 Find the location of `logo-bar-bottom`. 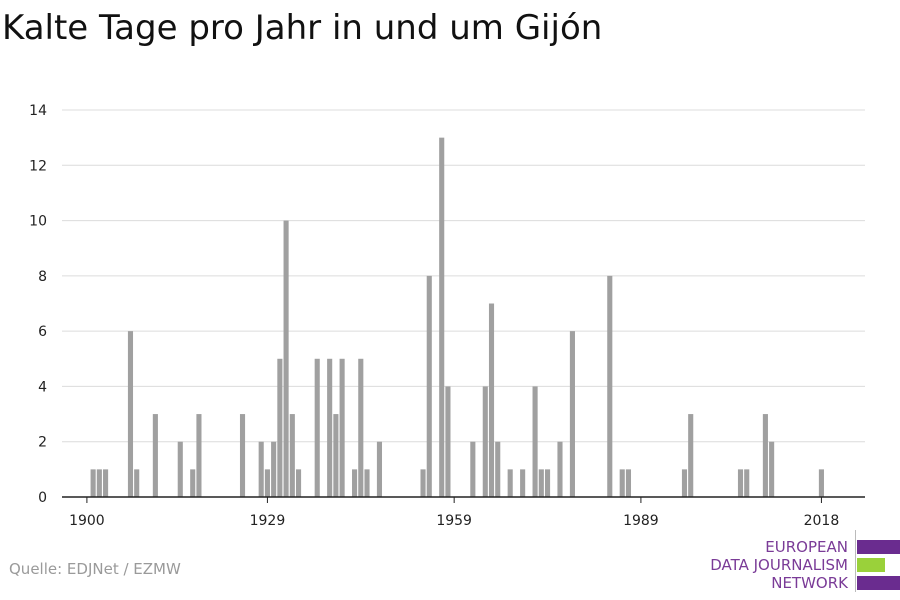

logo-bar-bottom is located at coordinates (878, 583).